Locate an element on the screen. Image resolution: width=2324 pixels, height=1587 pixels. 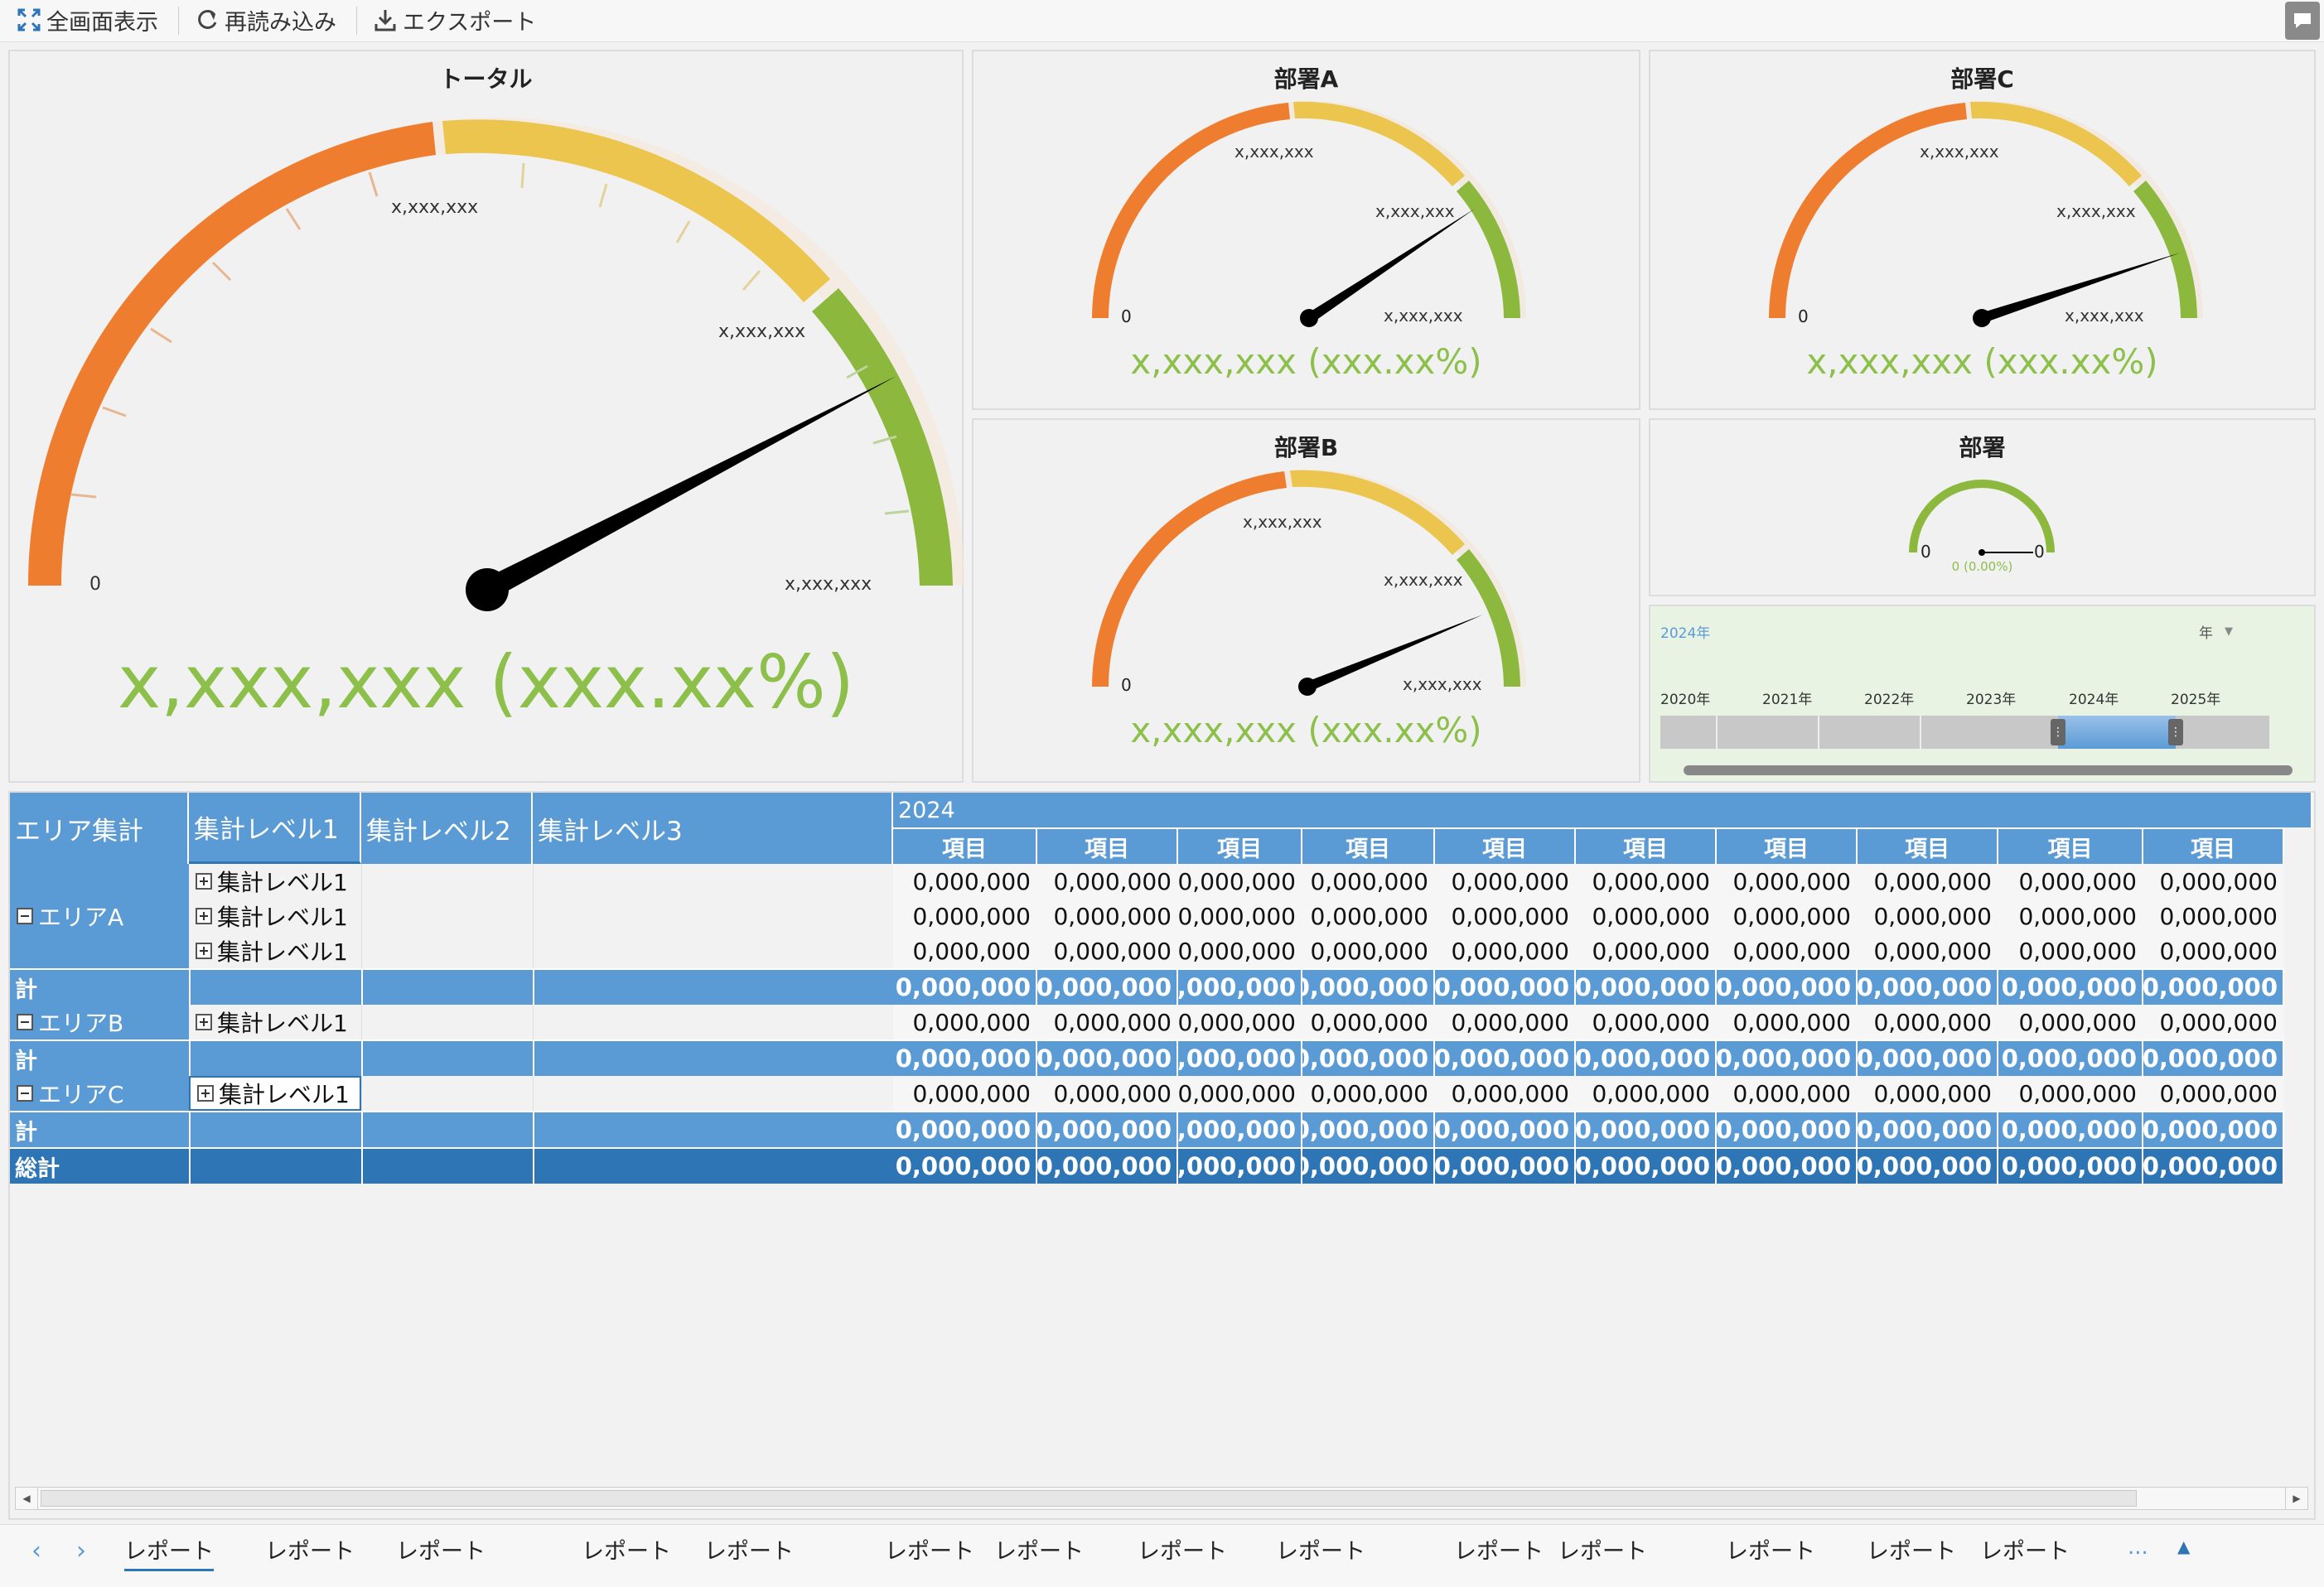
scroll-left-icon: ◀ is located at coordinates (27, 1498).